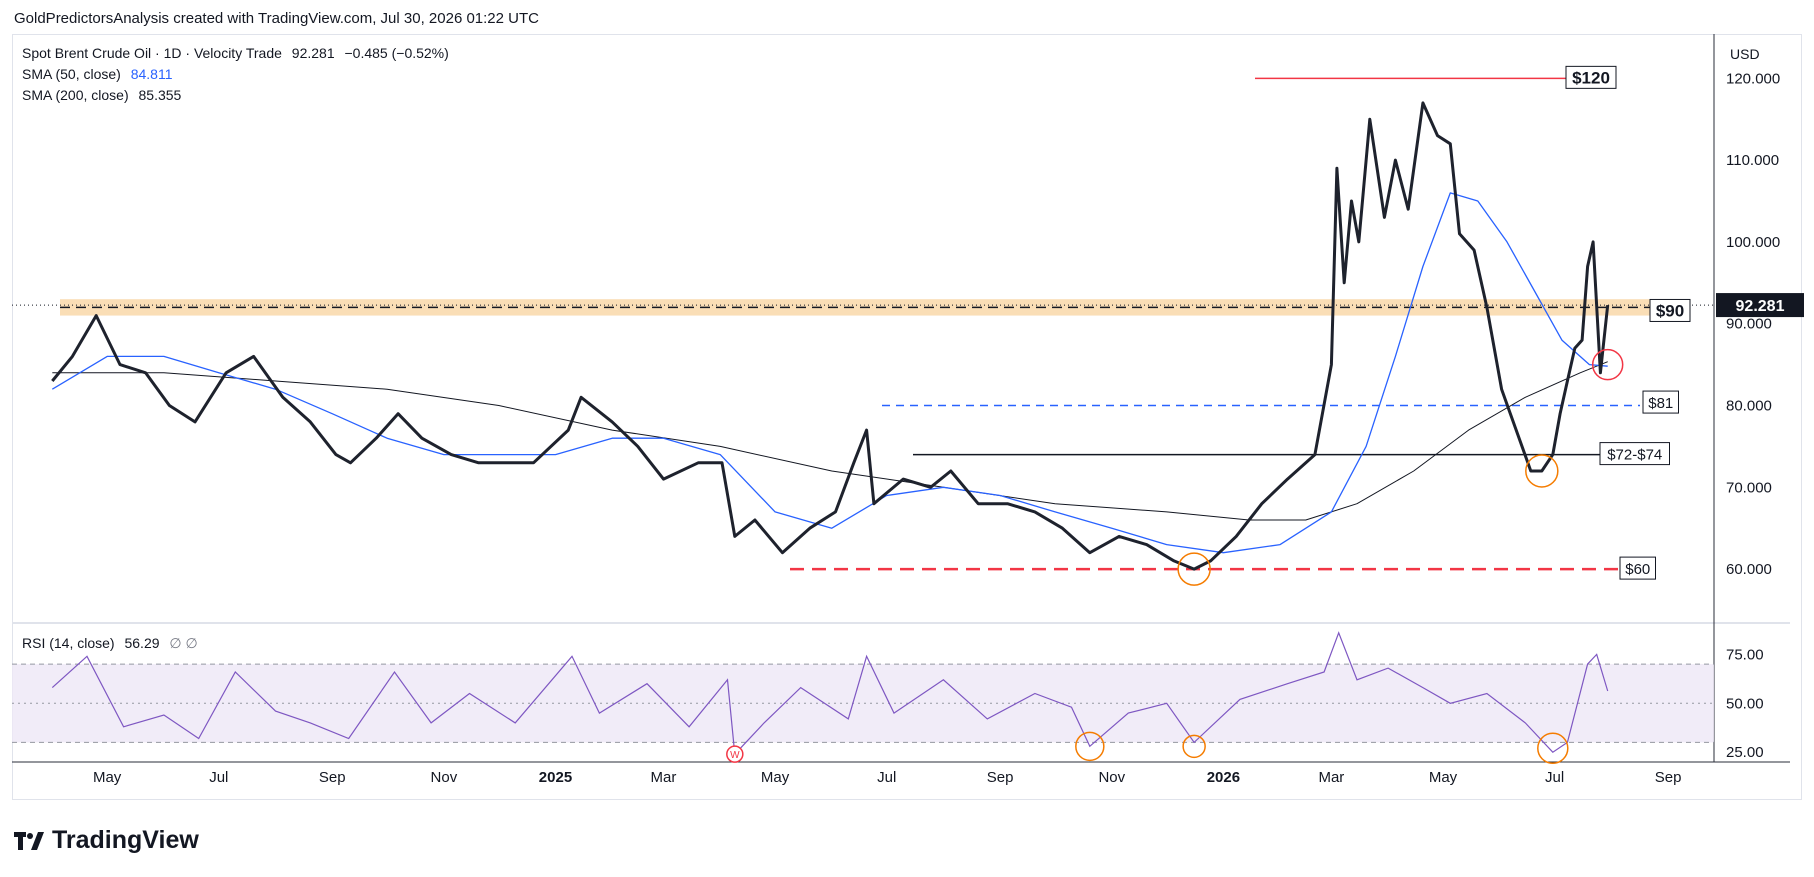 This screenshot has height=877, width=1814. What do you see at coordinates (830, 693) in the screenshot?
I see `rsi-line` at bounding box center [830, 693].